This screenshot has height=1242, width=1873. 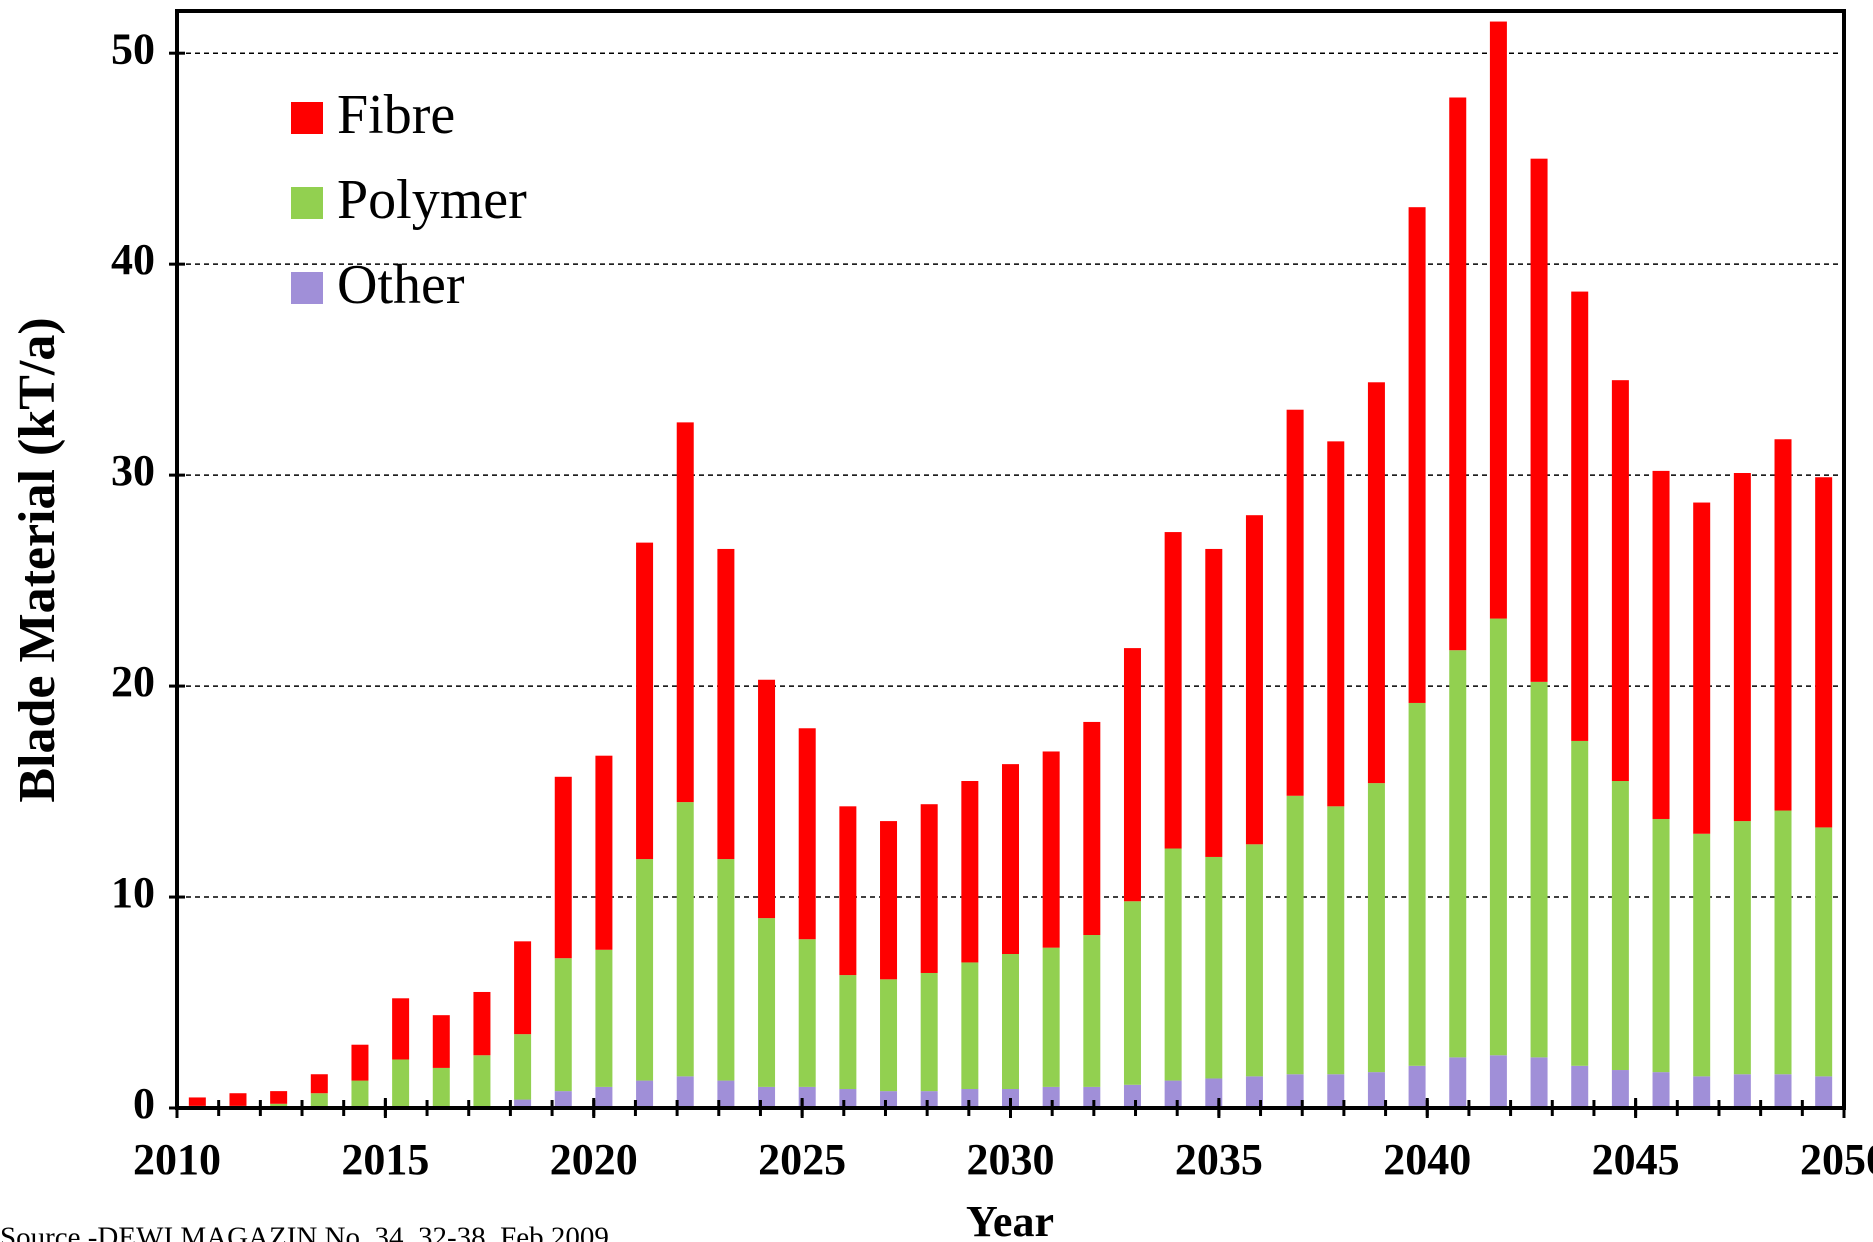 I want to click on legend-label: Fibre, so click(x=396, y=115).